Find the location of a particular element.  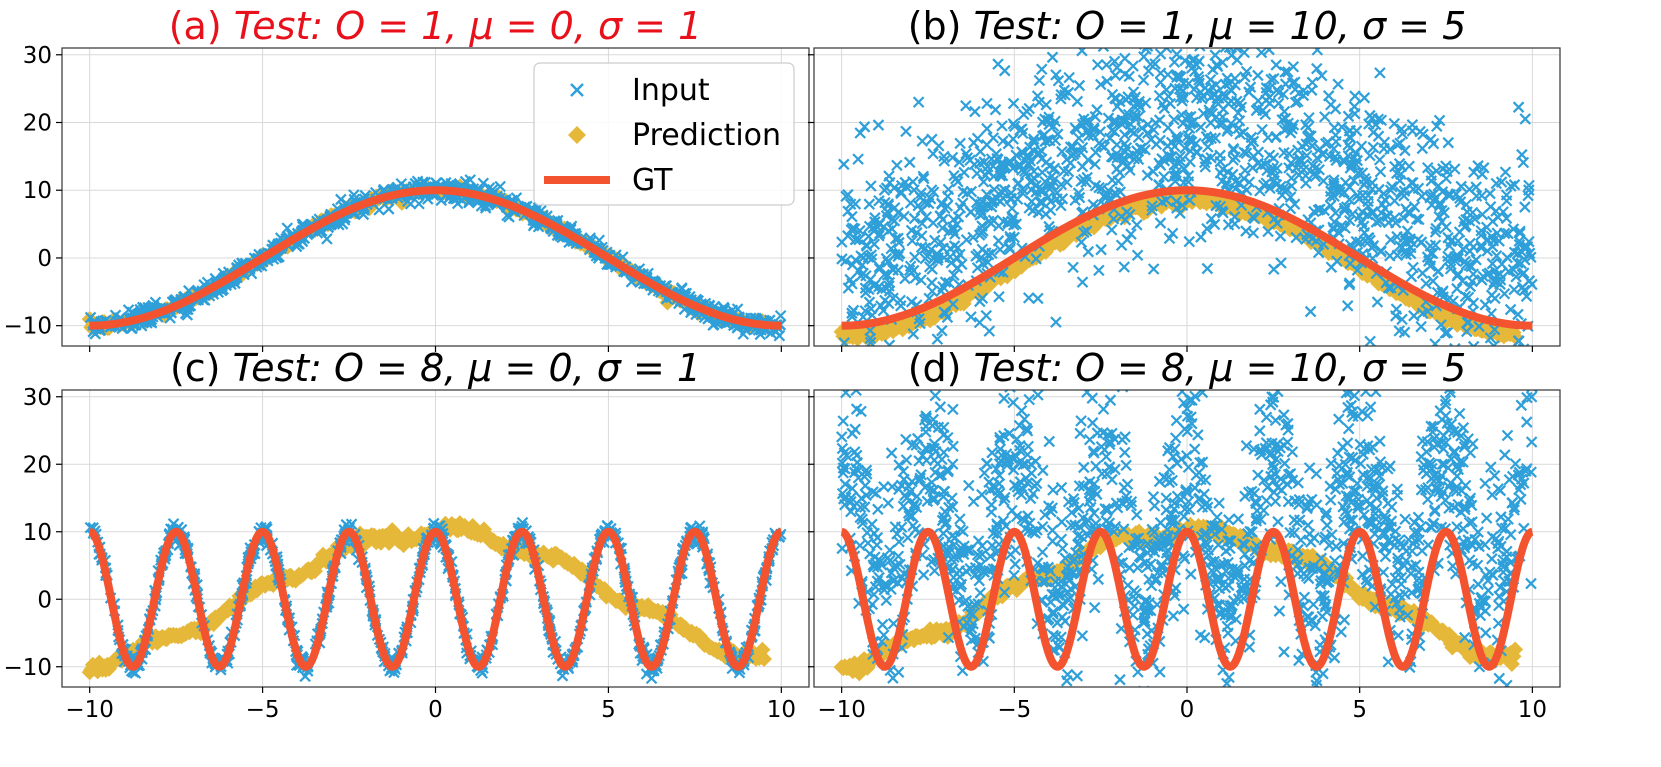

plot-area-a is located at coordinates (434, 258).